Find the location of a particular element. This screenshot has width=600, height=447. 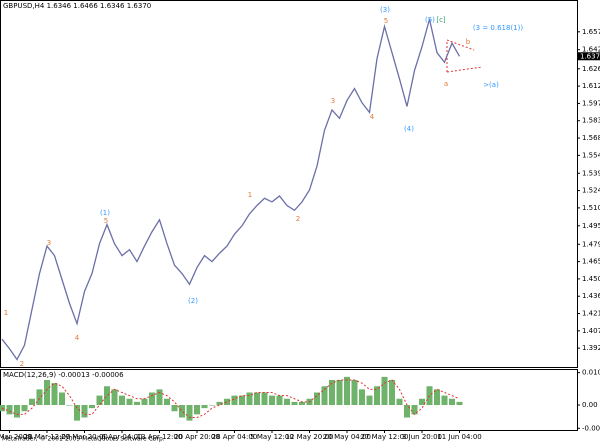

wave-label: (5) is located at coordinates (430, 20).